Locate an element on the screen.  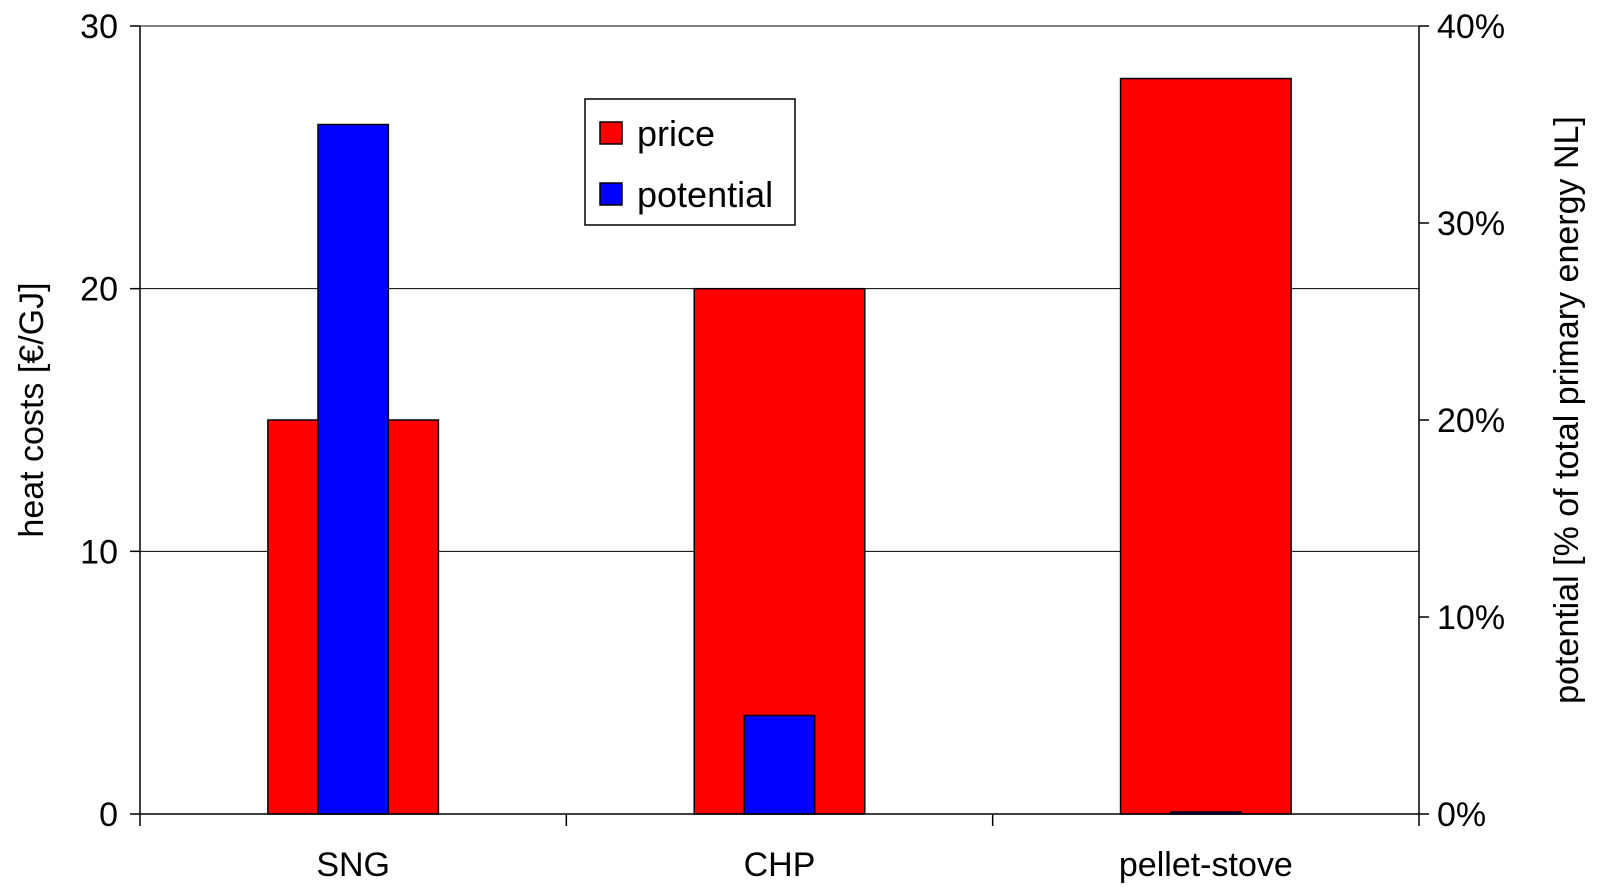
x-tick-label: CHP is located at coordinates (780, 865).